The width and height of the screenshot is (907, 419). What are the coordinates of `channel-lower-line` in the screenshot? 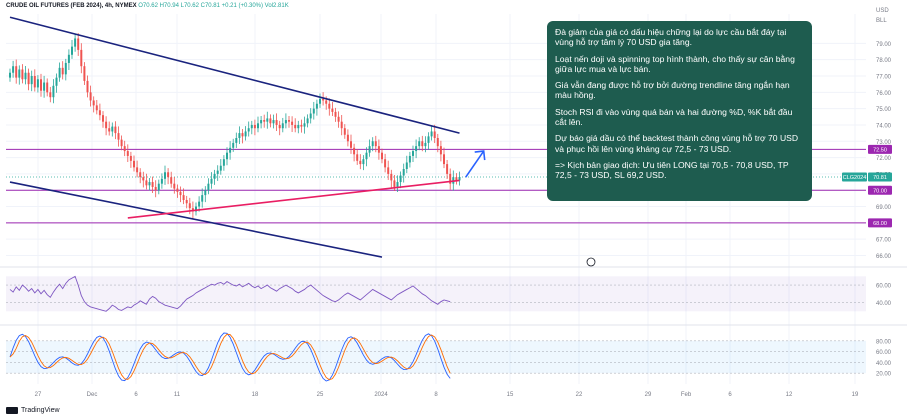 It's located at (196, 219).